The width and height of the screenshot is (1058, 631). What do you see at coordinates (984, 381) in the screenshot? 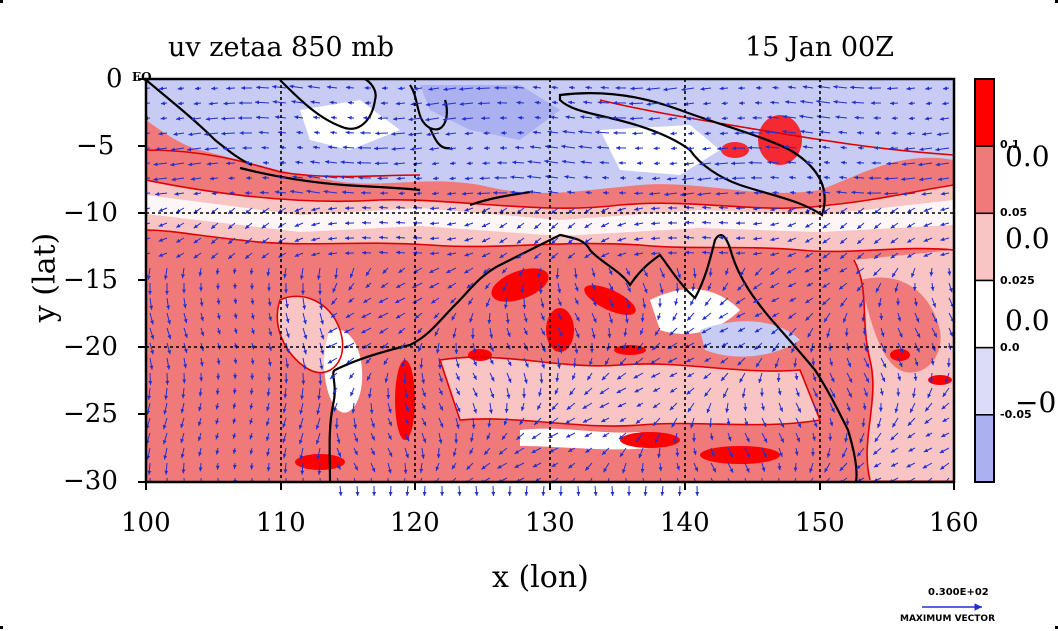
I see `colorbar-swatch` at bounding box center [984, 381].